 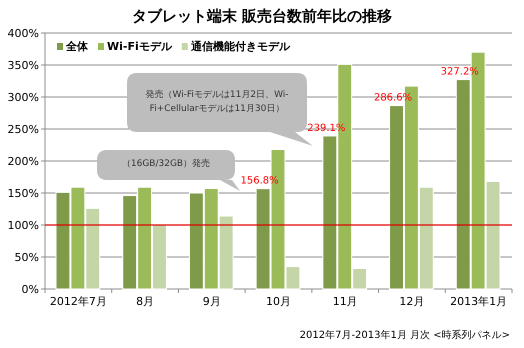 What do you see at coordinates (479, 301) in the screenshot?
I see `x-tick-label: 2013年1月` at bounding box center [479, 301].